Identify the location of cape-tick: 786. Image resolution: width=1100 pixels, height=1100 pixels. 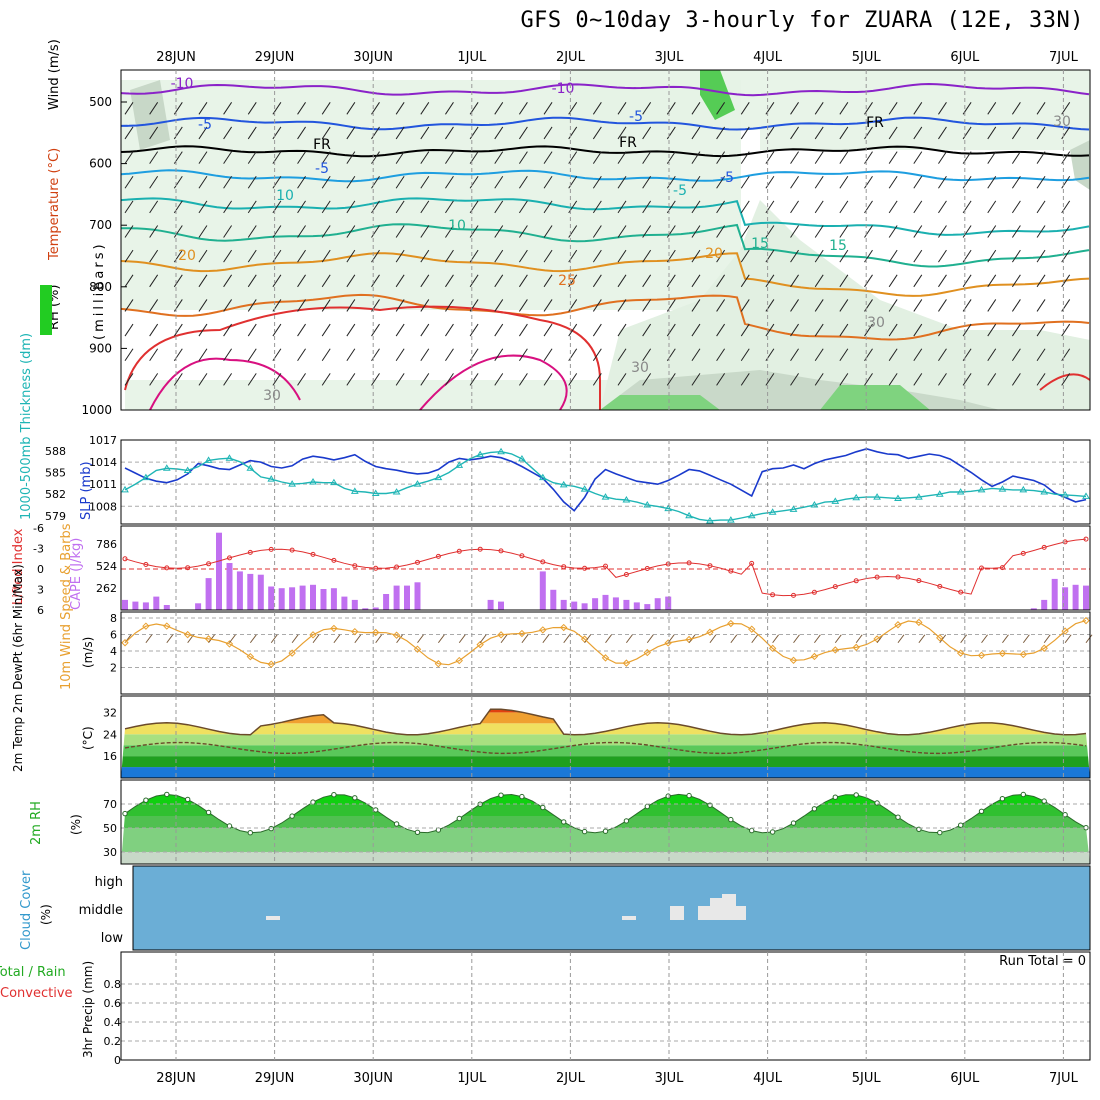
(106, 544).